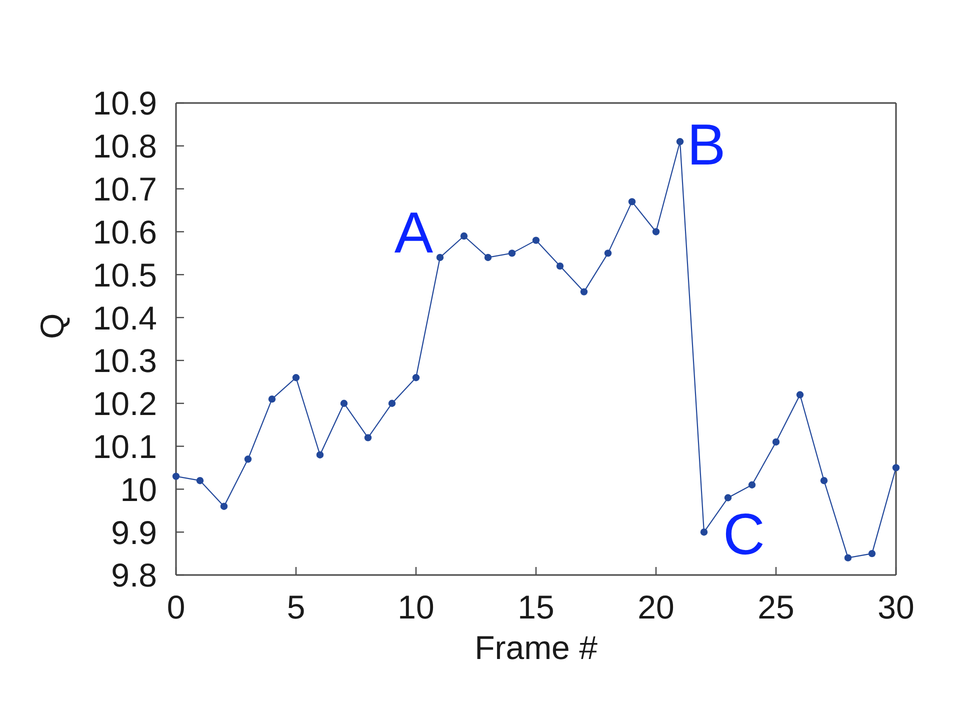 The width and height of the screenshot is (980, 710). Describe the element at coordinates (776, 607) in the screenshot. I see `x-tick-label: 25` at that location.